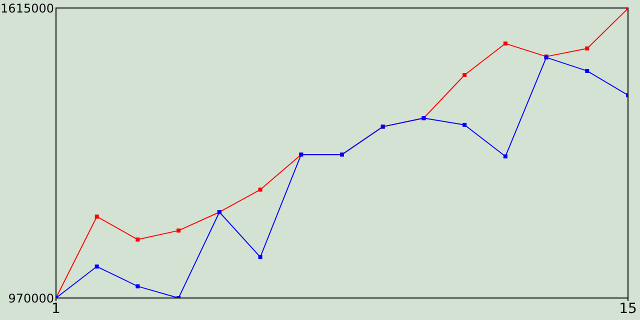 The image size is (640, 320). Describe the element at coordinates (31, 298) in the screenshot. I see `y-tick-label: 970000` at that location.